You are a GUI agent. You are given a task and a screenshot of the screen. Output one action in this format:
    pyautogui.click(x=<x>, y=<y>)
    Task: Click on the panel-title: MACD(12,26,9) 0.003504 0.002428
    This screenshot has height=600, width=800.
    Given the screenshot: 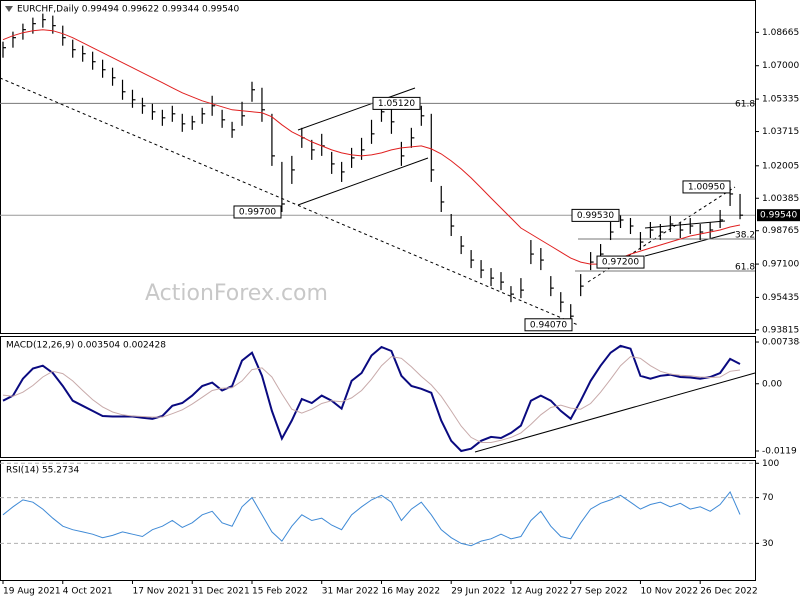 What is the action you would take?
    pyautogui.click(x=86, y=346)
    